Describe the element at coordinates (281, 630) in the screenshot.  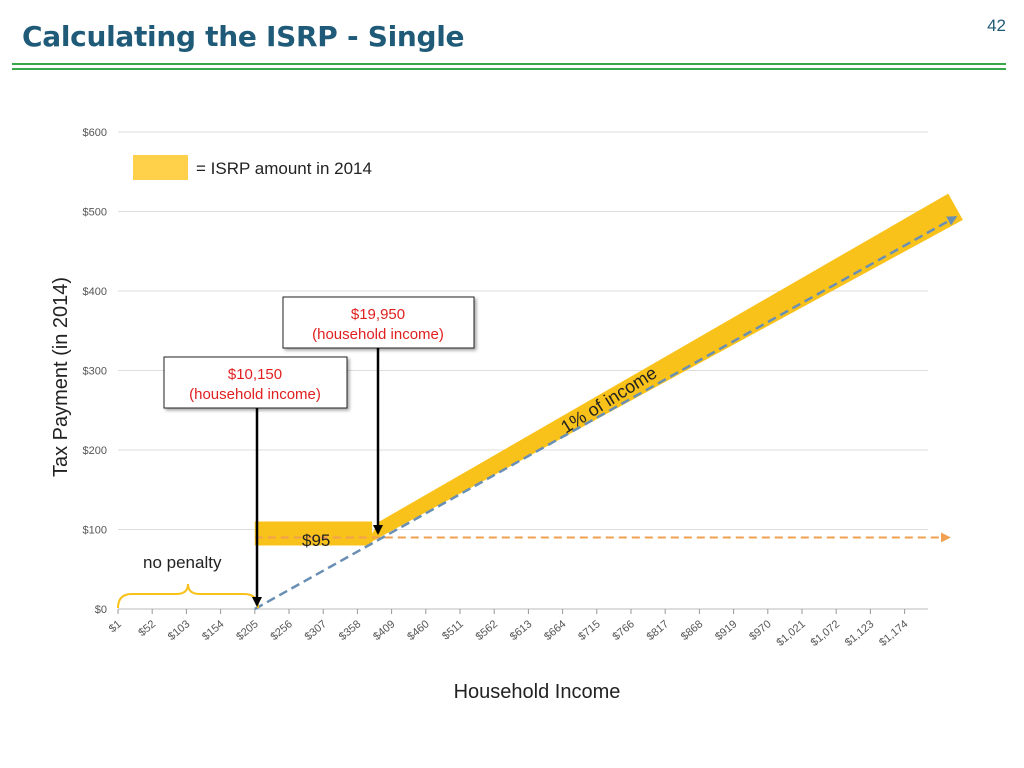
I see `x-tick-label: $256` at that location.